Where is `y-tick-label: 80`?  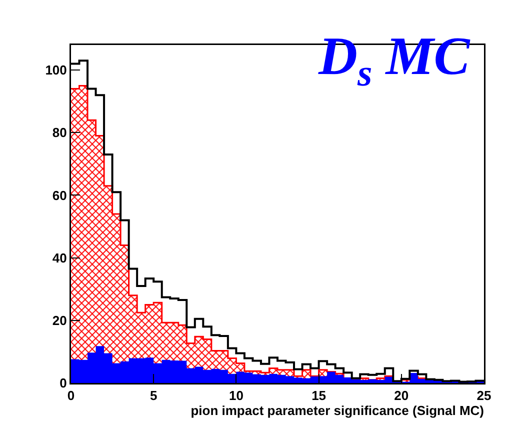
y-tick-label: 80 is located at coordinates (59, 132).